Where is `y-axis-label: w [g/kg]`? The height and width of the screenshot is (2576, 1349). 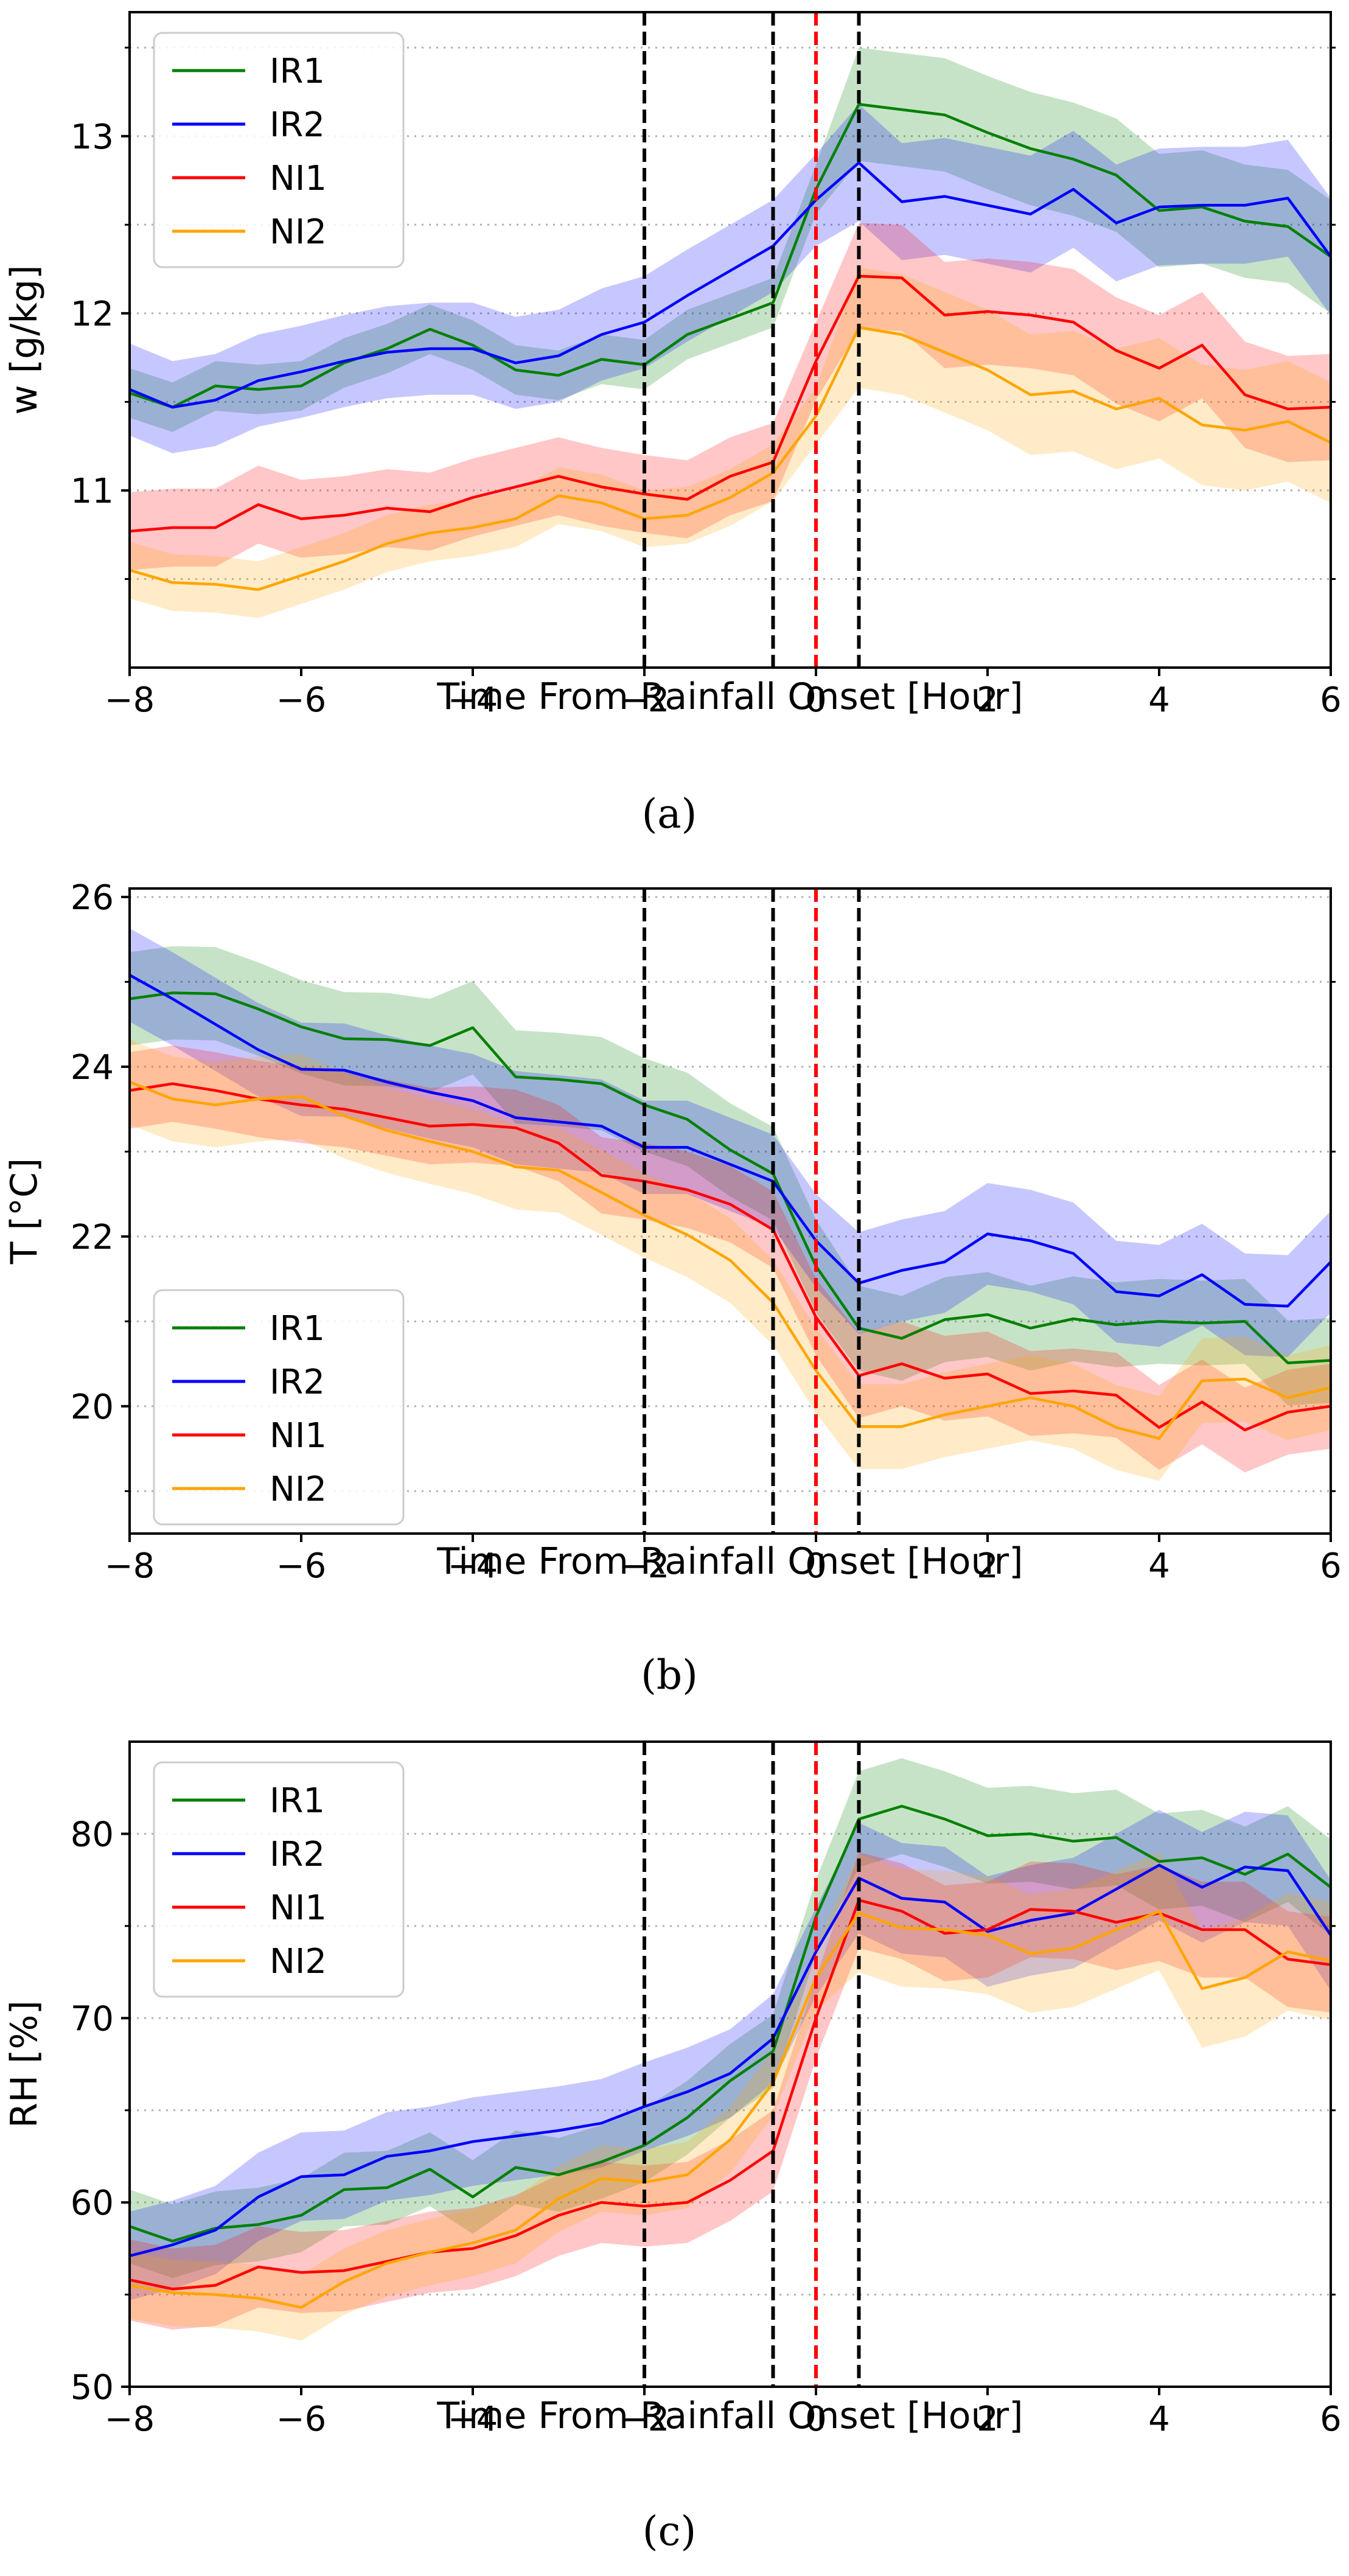
y-axis-label: w [g/kg] is located at coordinates (24, 339).